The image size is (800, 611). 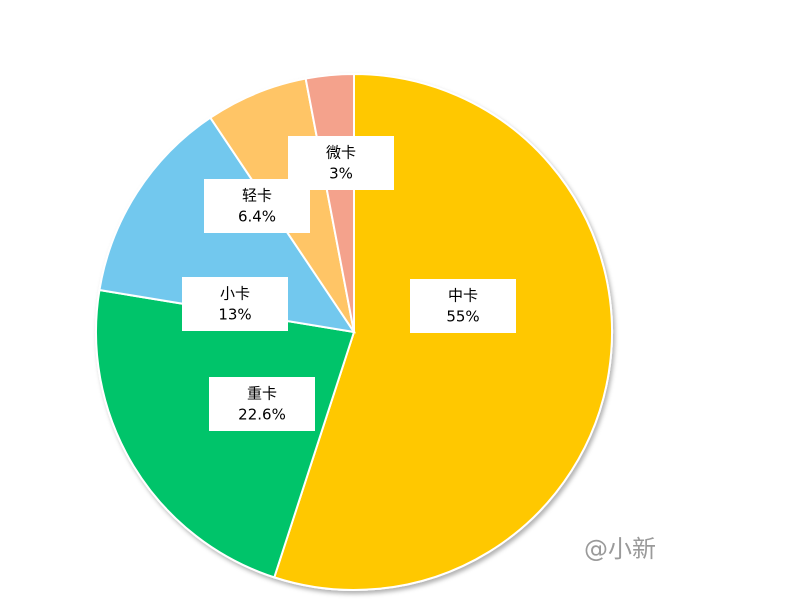 I want to click on value-label: 13%, so click(x=234, y=315).